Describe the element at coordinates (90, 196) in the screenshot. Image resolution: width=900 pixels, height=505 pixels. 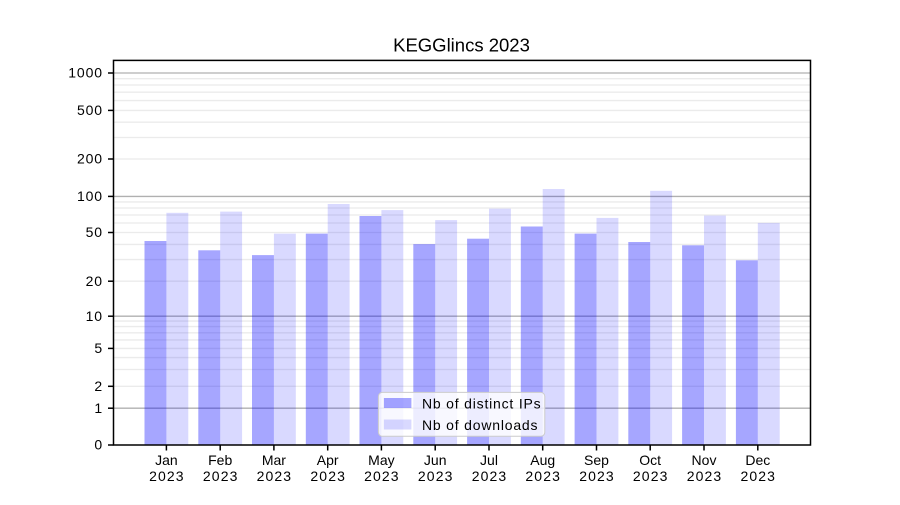
I see `svg-text: 100` at that location.